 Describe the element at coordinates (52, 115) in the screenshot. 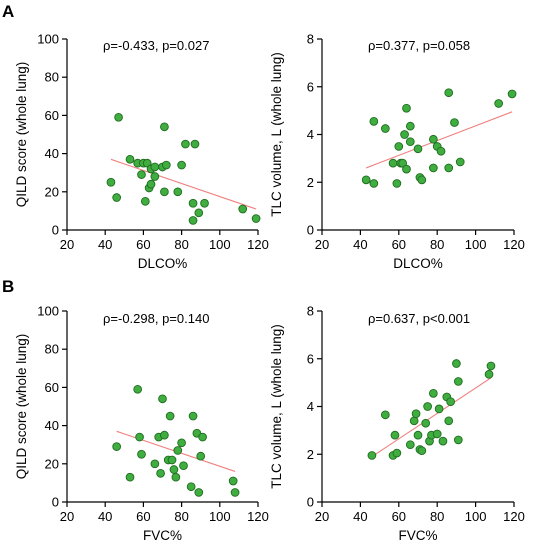

I see `y-tick-label: 60` at that location.